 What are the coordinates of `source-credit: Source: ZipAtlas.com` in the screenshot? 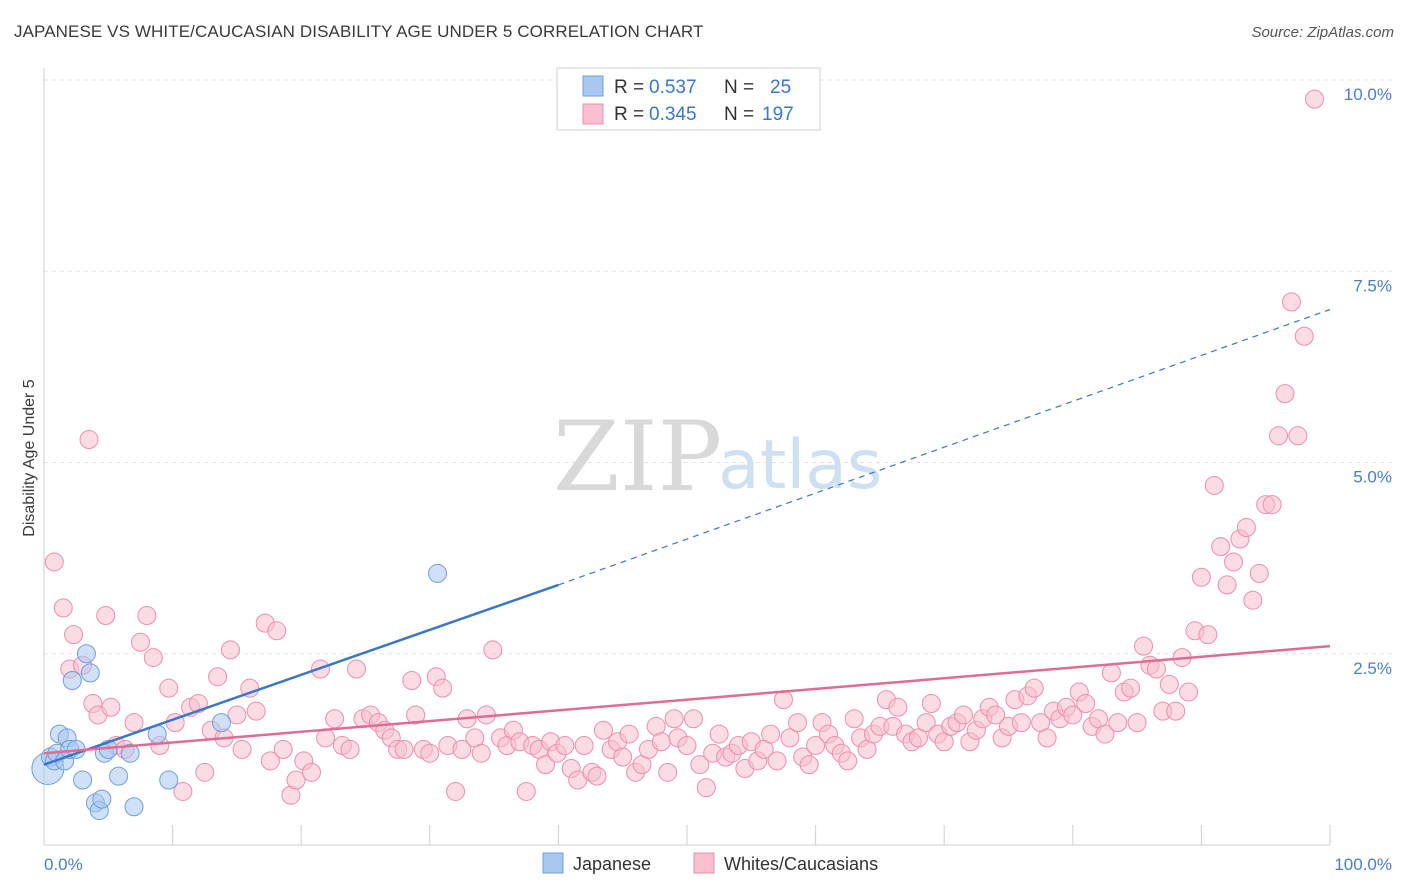 It's located at (1322, 32).